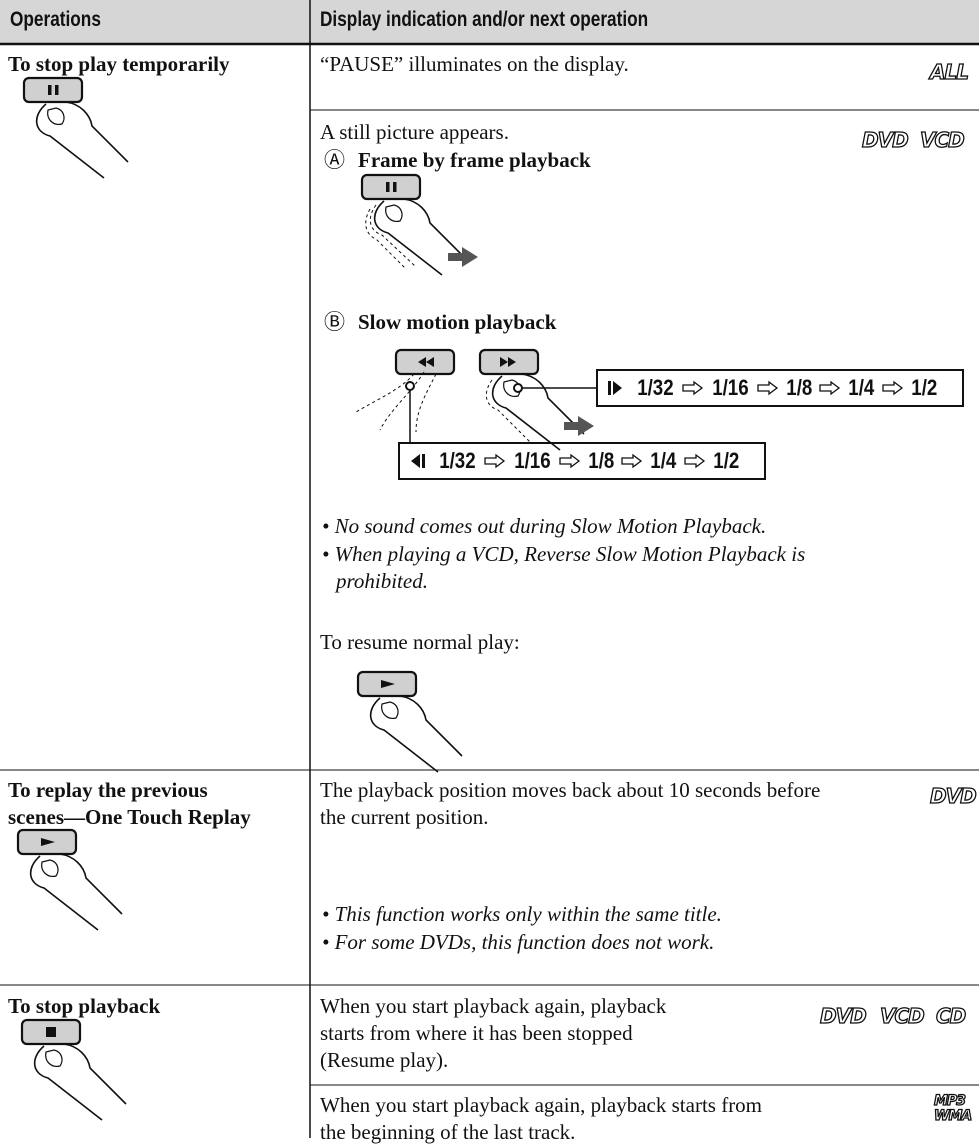 This screenshot has width=979, height=1146. I want to click on frame-advance-icon, so click(419, 224).